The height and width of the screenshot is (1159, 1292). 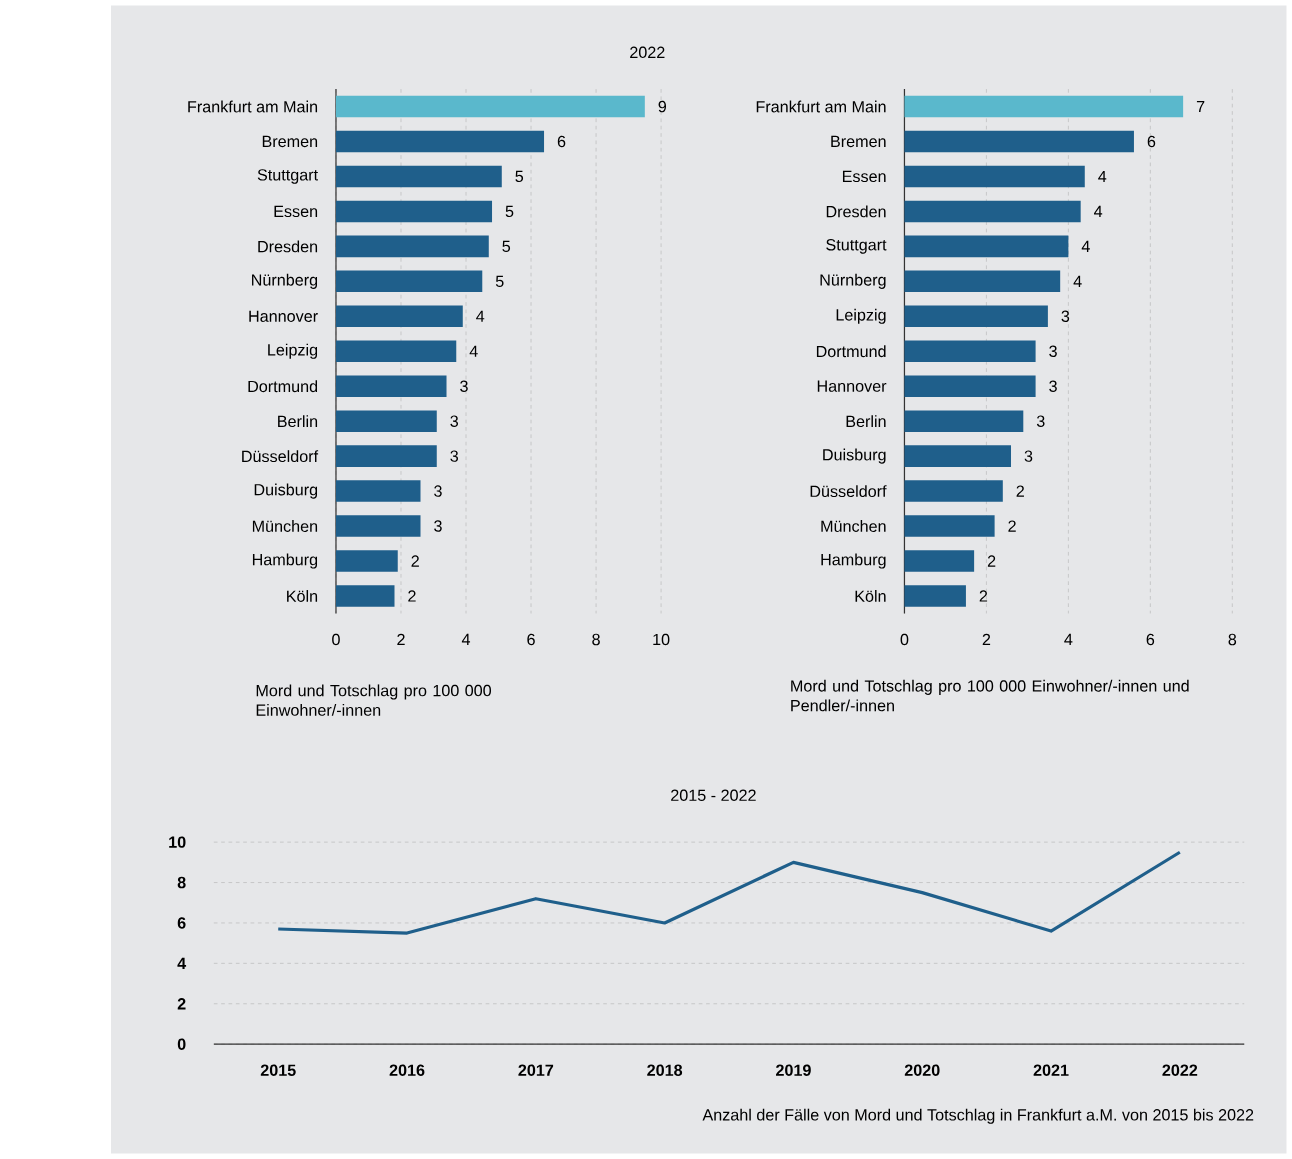 I want to click on y-tick-label: Nürnberg, so click(x=285, y=281).